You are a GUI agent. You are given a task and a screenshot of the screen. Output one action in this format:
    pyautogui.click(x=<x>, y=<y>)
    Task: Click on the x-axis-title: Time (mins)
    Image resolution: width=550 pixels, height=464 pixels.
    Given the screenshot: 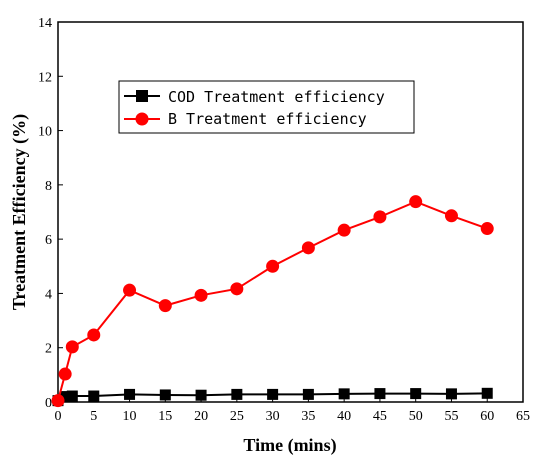 What is the action you would take?
    pyautogui.click(x=289, y=445)
    